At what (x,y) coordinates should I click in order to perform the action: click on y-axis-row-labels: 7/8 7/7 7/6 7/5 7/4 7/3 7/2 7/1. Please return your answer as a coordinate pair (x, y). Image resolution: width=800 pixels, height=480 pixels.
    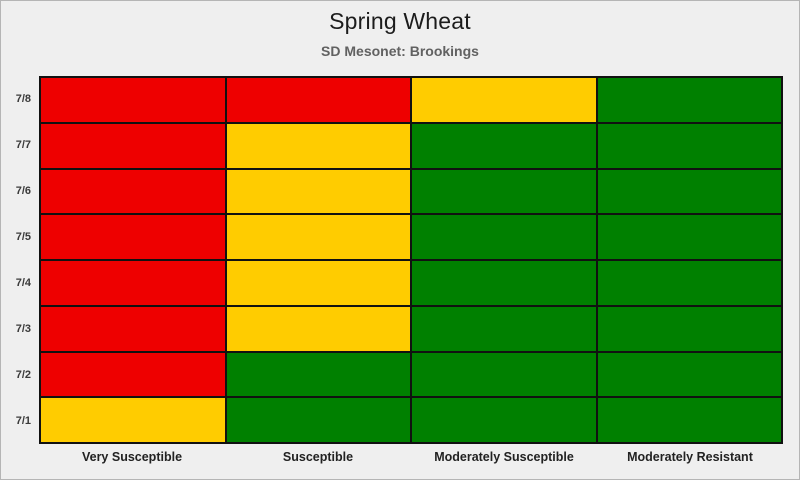
    Looking at the image, I should click on (17, 260).